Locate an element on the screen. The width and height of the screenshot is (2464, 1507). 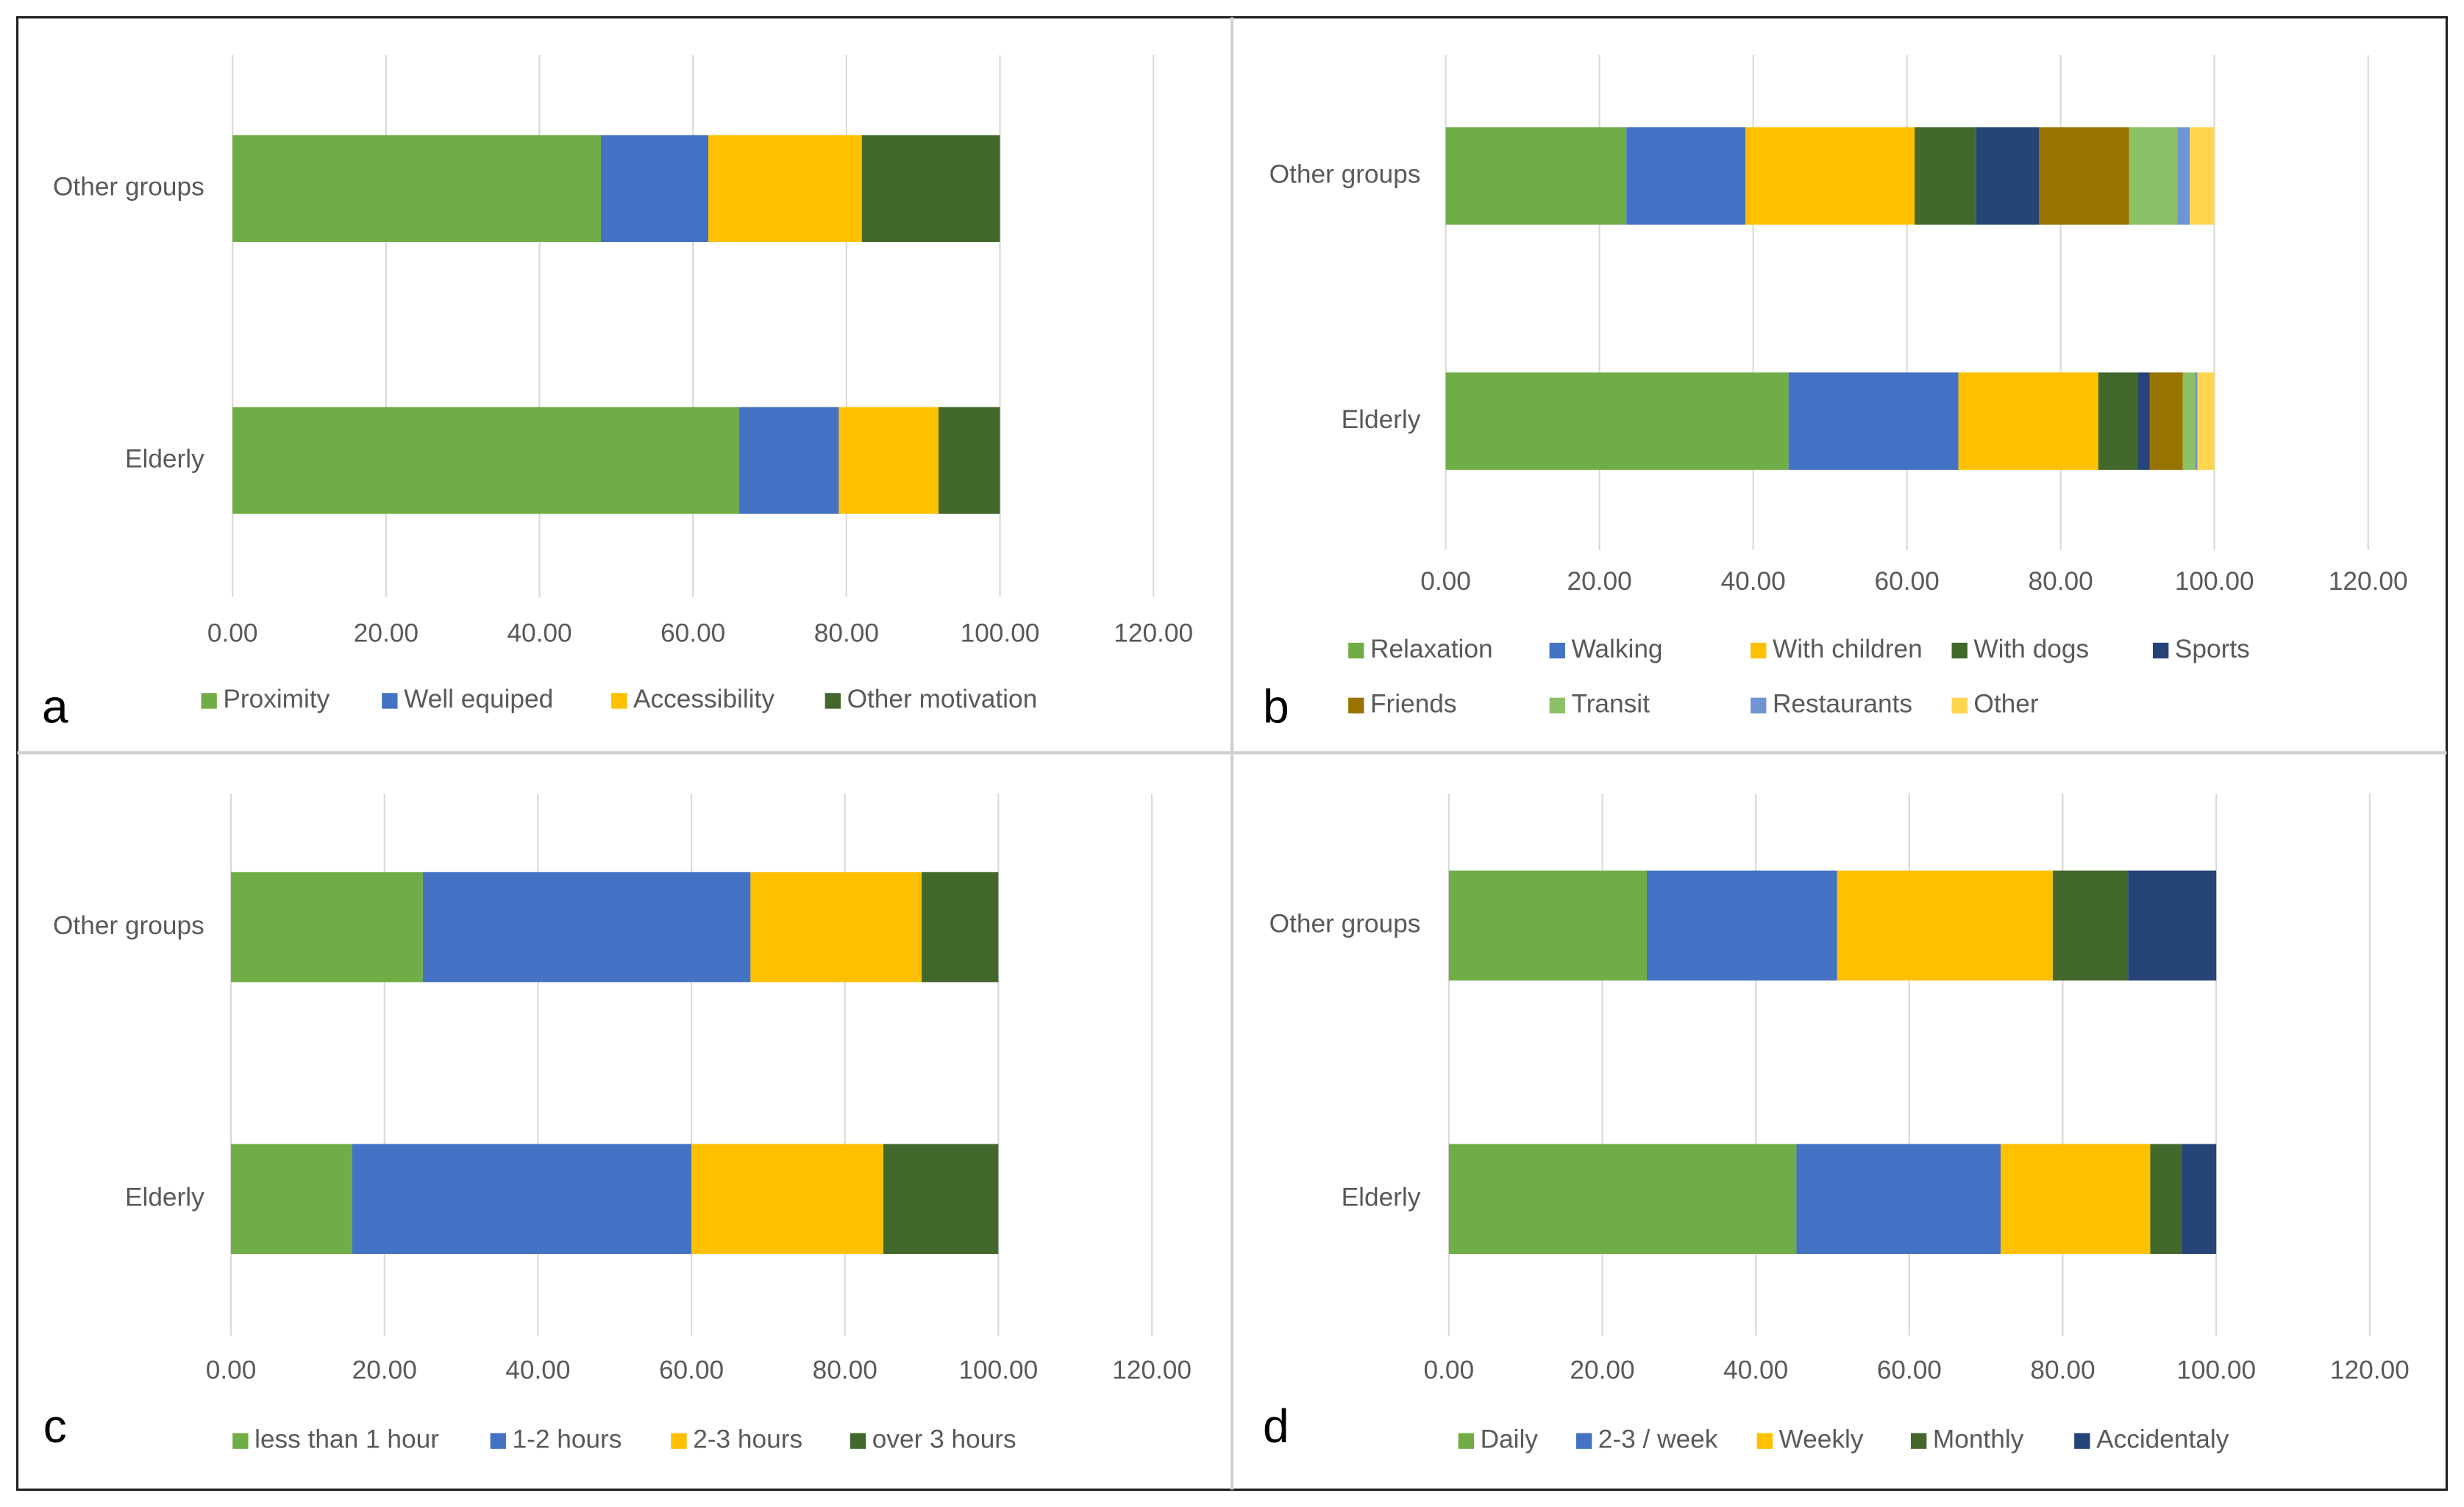
panel-label: a is located at coordinates (55, 707).